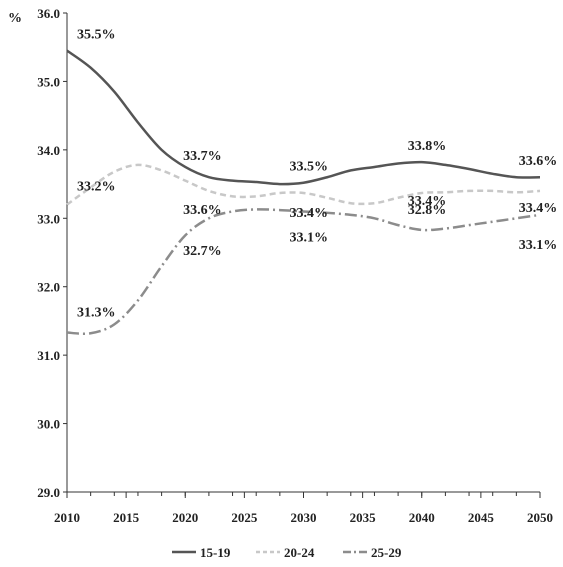  What do you see at coordinates (52, 253) in the screenshot?
I see `y-axis-ticks: 36.0 35.0 34.0 33.0 32.0 31.0 30.0 29.0` at bounding box center [52, 253].